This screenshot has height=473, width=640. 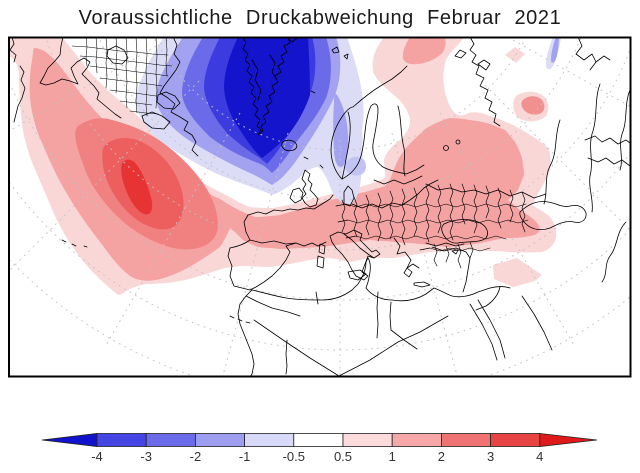 What do you see at coordinates (441, 456) in the screenshot?
I see `svg-text: 2` at bounding box center [441, 456].